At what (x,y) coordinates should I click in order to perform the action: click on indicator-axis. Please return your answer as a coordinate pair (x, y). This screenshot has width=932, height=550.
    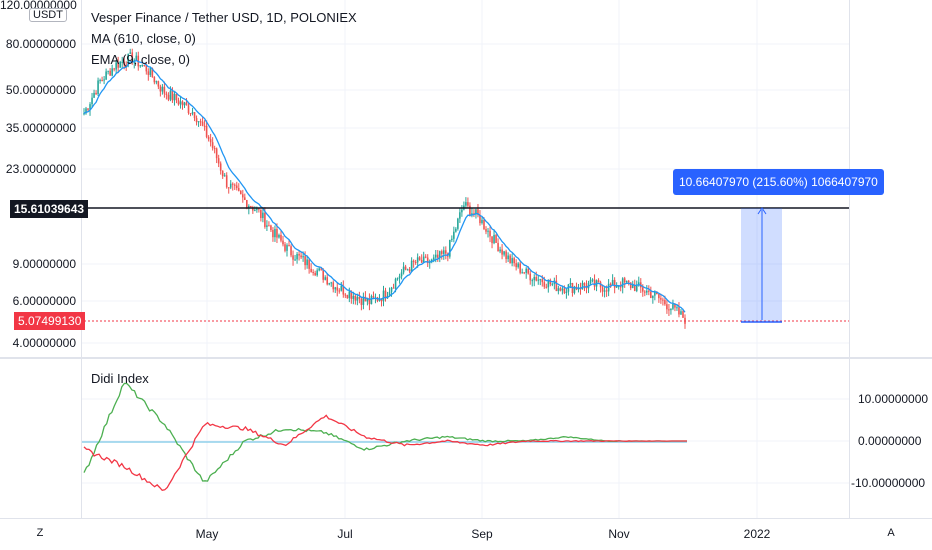
    Looking at the image, I should click on (890, 259).